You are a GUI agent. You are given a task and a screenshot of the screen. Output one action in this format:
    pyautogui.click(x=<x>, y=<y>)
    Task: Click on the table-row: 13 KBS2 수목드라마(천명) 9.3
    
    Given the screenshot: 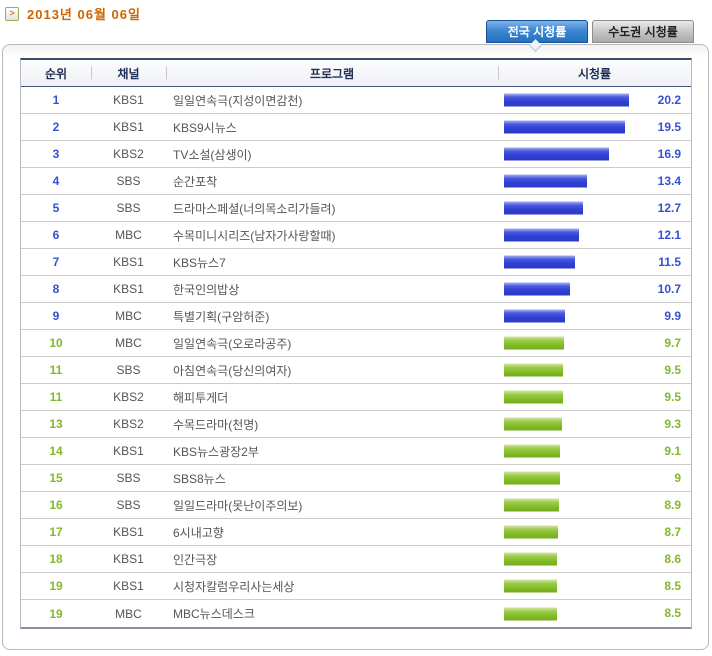 What is the action you would take?
    pyautogui.click(x=356, y=424)
    